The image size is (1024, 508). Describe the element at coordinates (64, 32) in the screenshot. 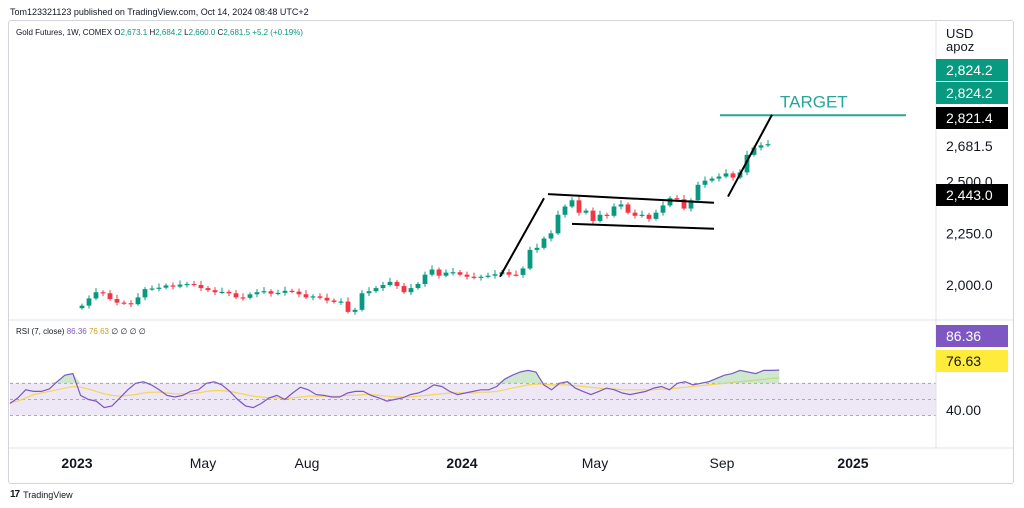

I see `symbol-name: Gold Futures, 1W, COMEX` at that location.